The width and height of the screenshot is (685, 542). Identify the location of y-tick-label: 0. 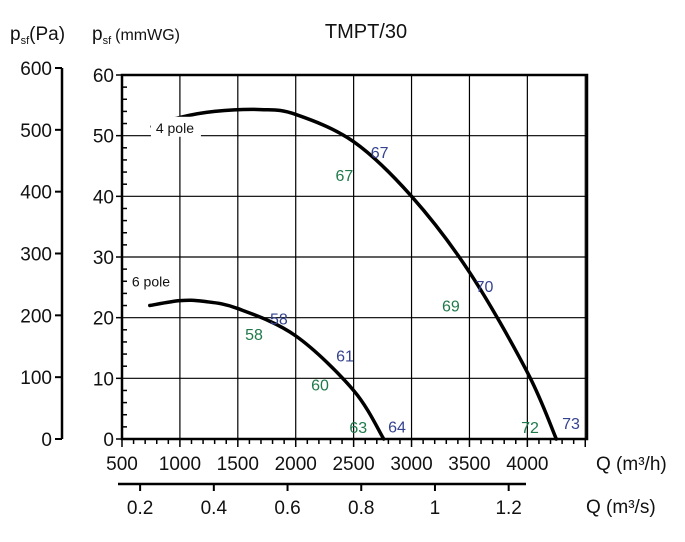
(108, 440).